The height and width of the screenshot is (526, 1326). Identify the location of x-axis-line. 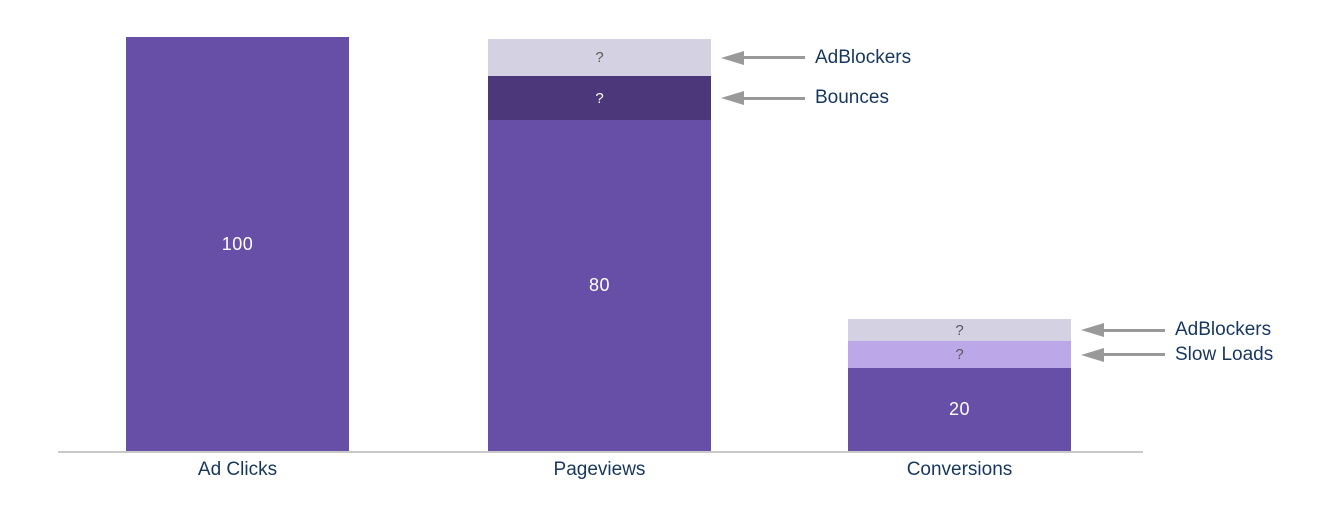
(600, 452).